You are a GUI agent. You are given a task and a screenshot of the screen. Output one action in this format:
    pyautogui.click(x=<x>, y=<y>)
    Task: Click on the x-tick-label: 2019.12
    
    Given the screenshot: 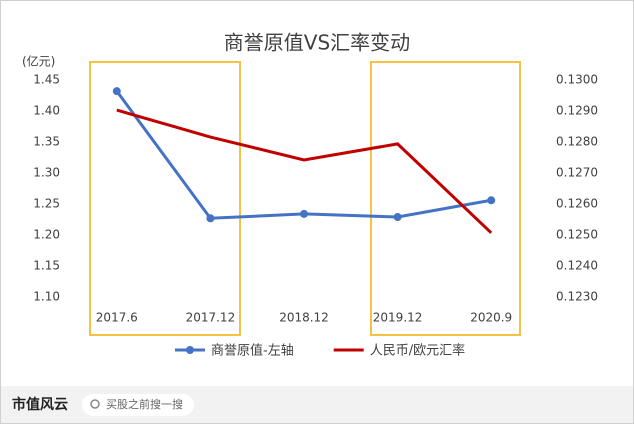 What is the action you would take?
    pyautogui.click(x=398, y=318)
    